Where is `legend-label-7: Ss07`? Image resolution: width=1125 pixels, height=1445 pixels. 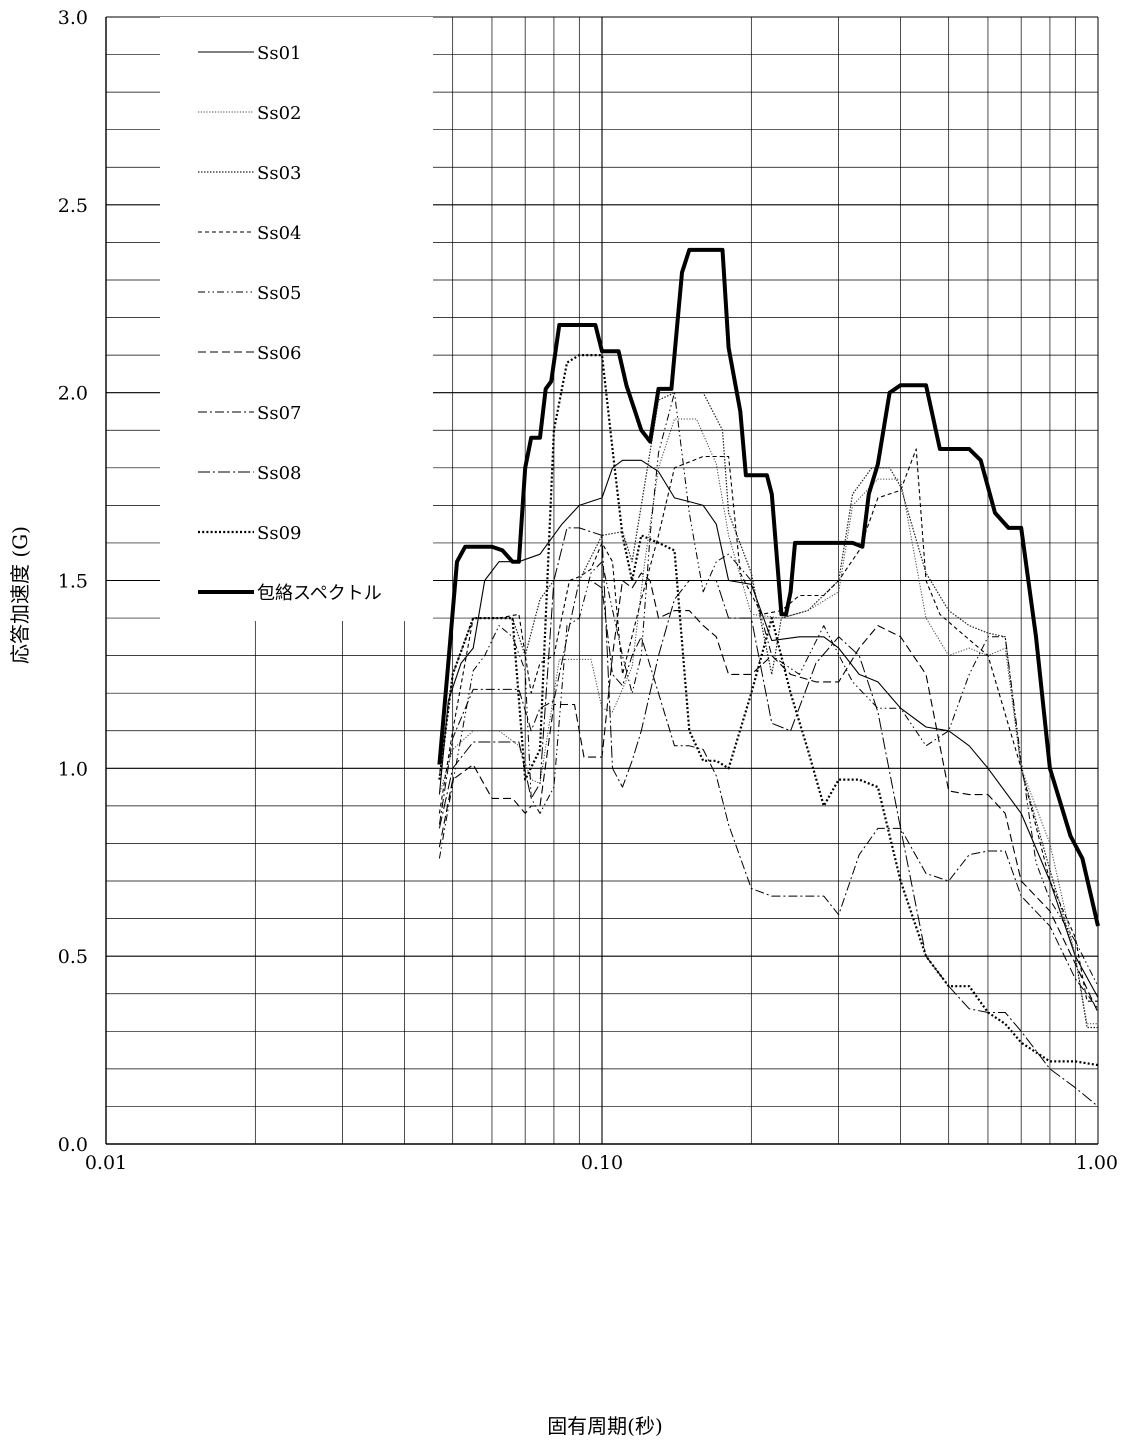 legend-label-7: Ss07 is located at coordinates (279, 413).